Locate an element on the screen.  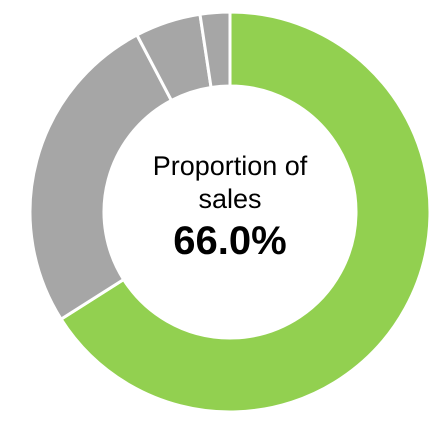
text: 66.0% is located at coordinates (230, 241).